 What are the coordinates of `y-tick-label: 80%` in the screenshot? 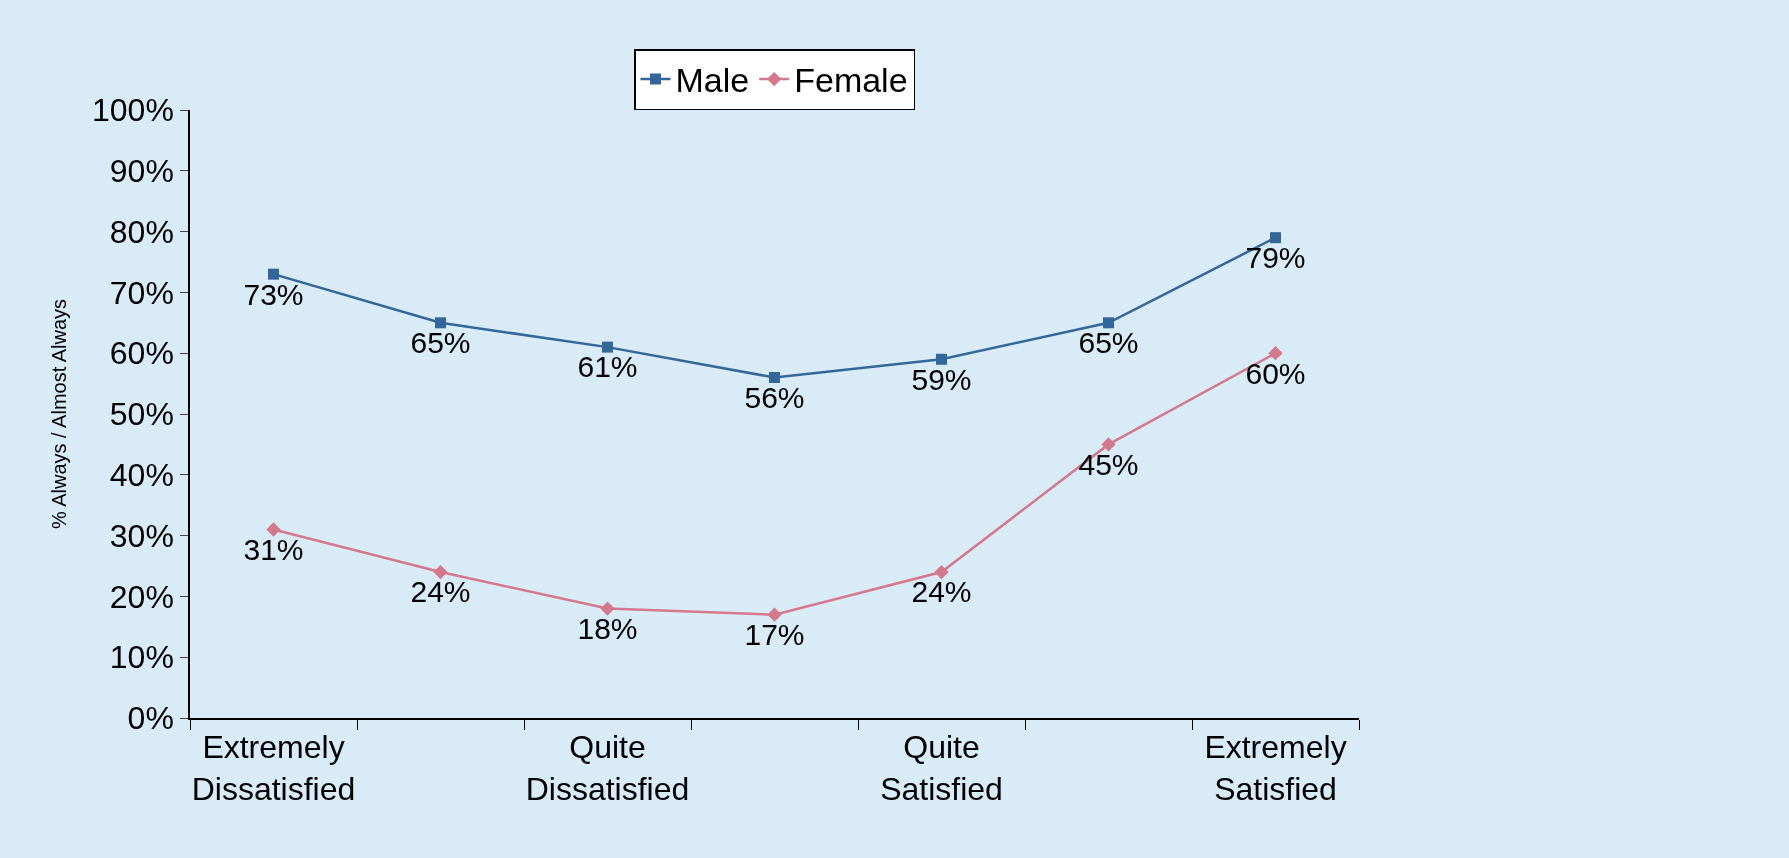 It's located at (141, 231).